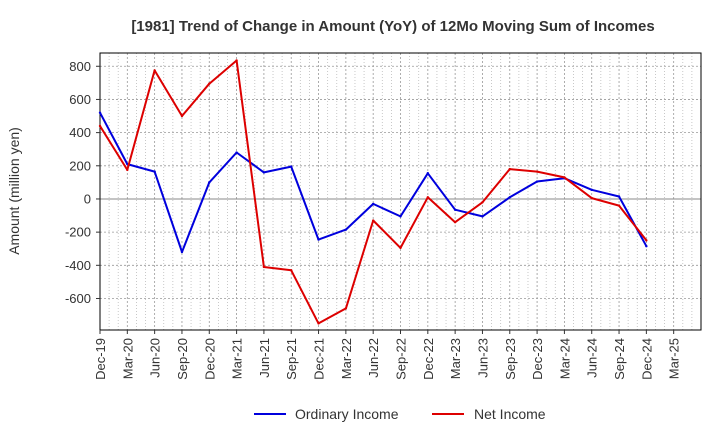 The width and height of the screenshot is (720, 440). Describe the element at coordinates (209, 359) in the screenshot. I see `x-tick-label: Dec-20` at that location.